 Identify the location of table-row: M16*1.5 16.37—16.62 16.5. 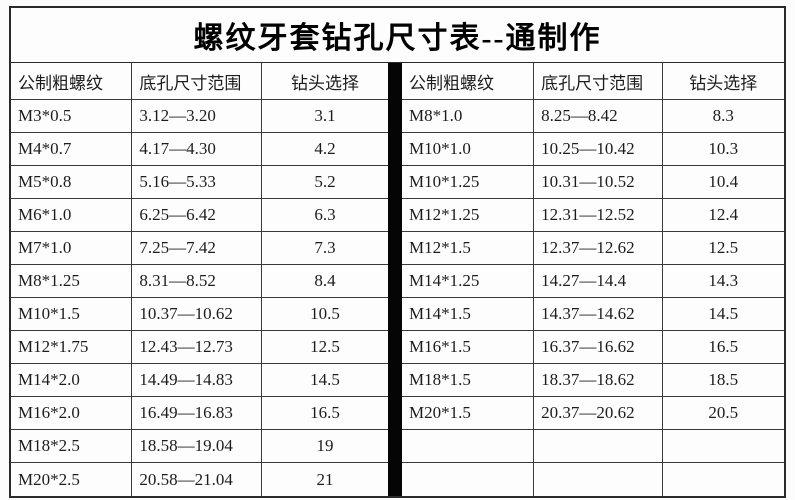
(593, 347).